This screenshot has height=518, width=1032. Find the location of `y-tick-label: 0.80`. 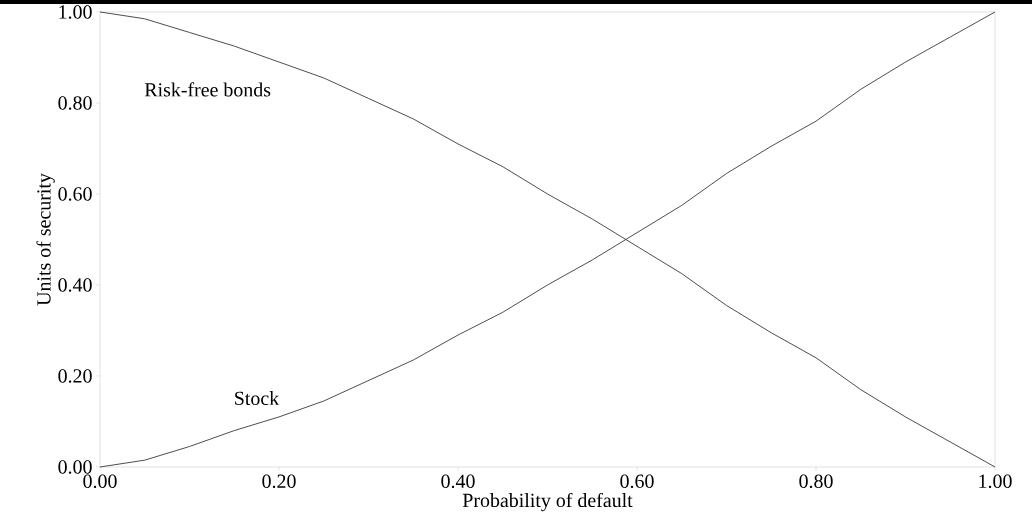

y-tick-label: 0.80 is located at coordinates (75, 103).